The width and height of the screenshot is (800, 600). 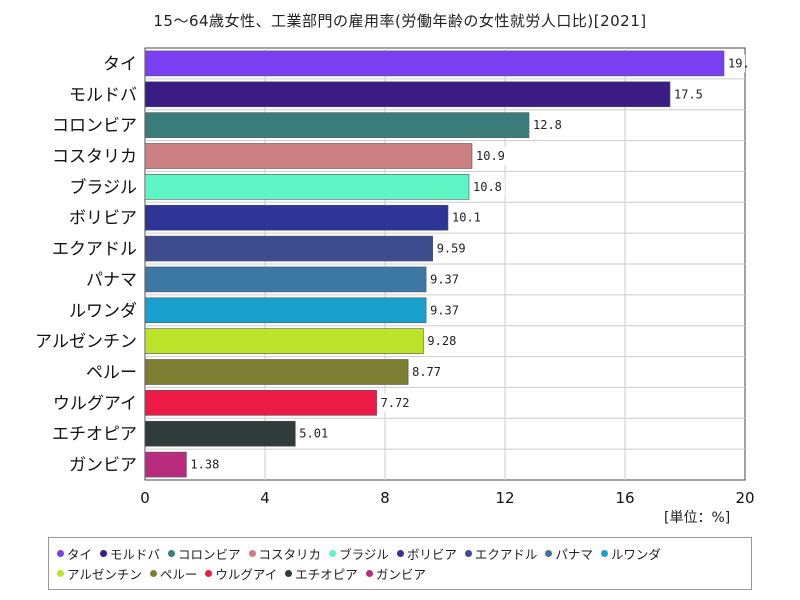 I want to click on category-label: アルゼンチン, so click(x=86, y=342).